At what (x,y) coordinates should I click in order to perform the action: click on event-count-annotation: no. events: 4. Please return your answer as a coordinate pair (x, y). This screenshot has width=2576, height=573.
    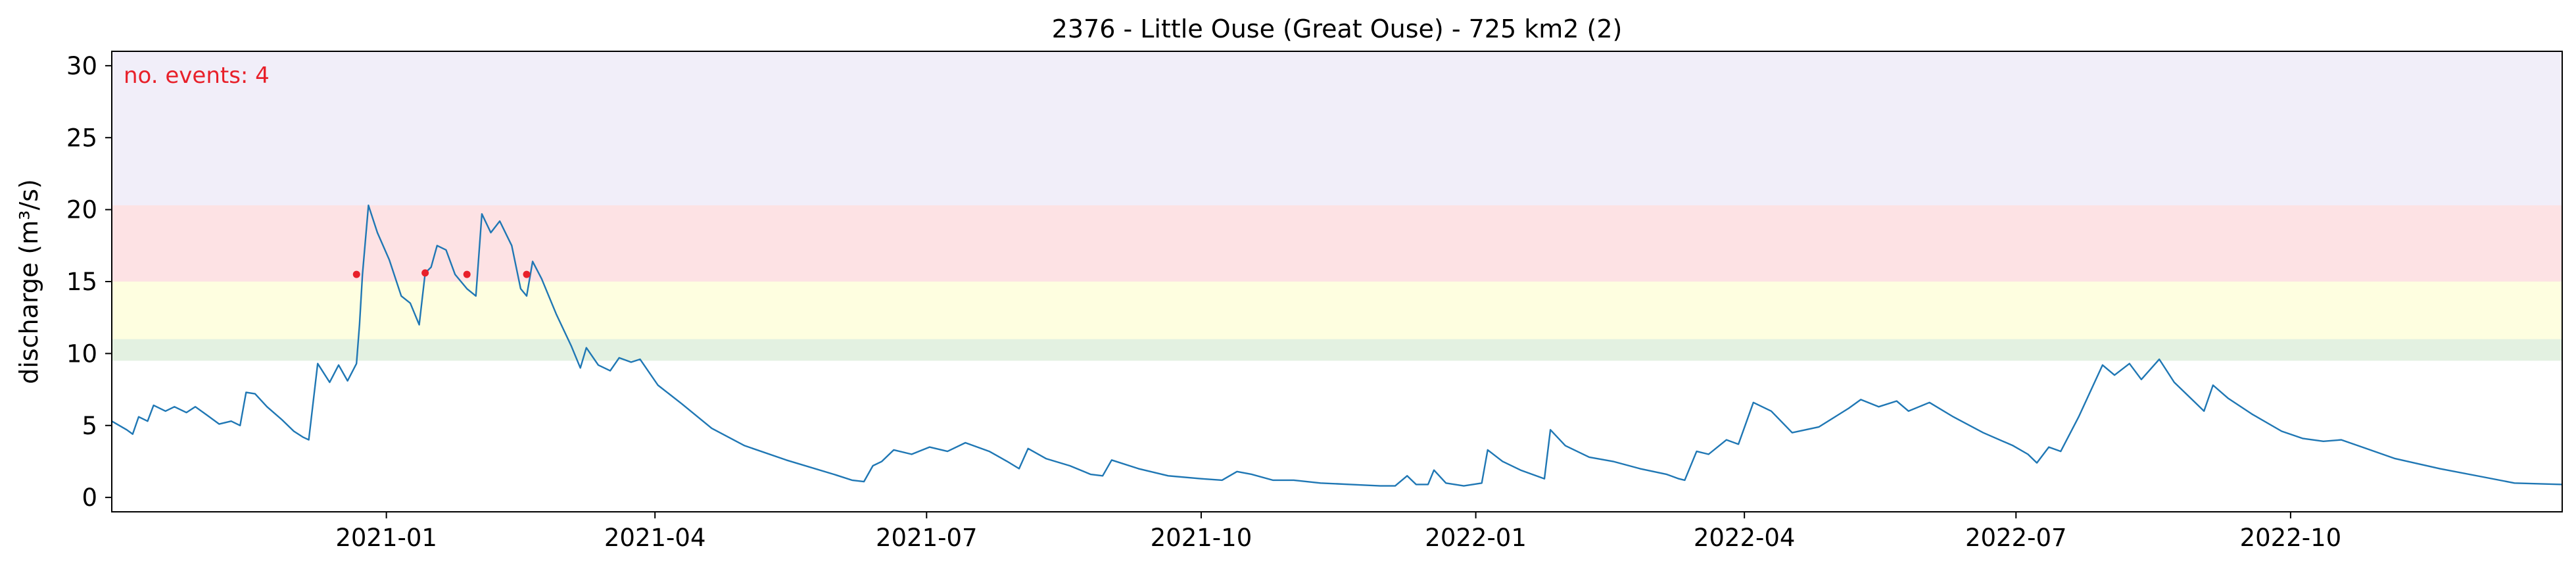
    Looking at the image, I should click on (197, 75).